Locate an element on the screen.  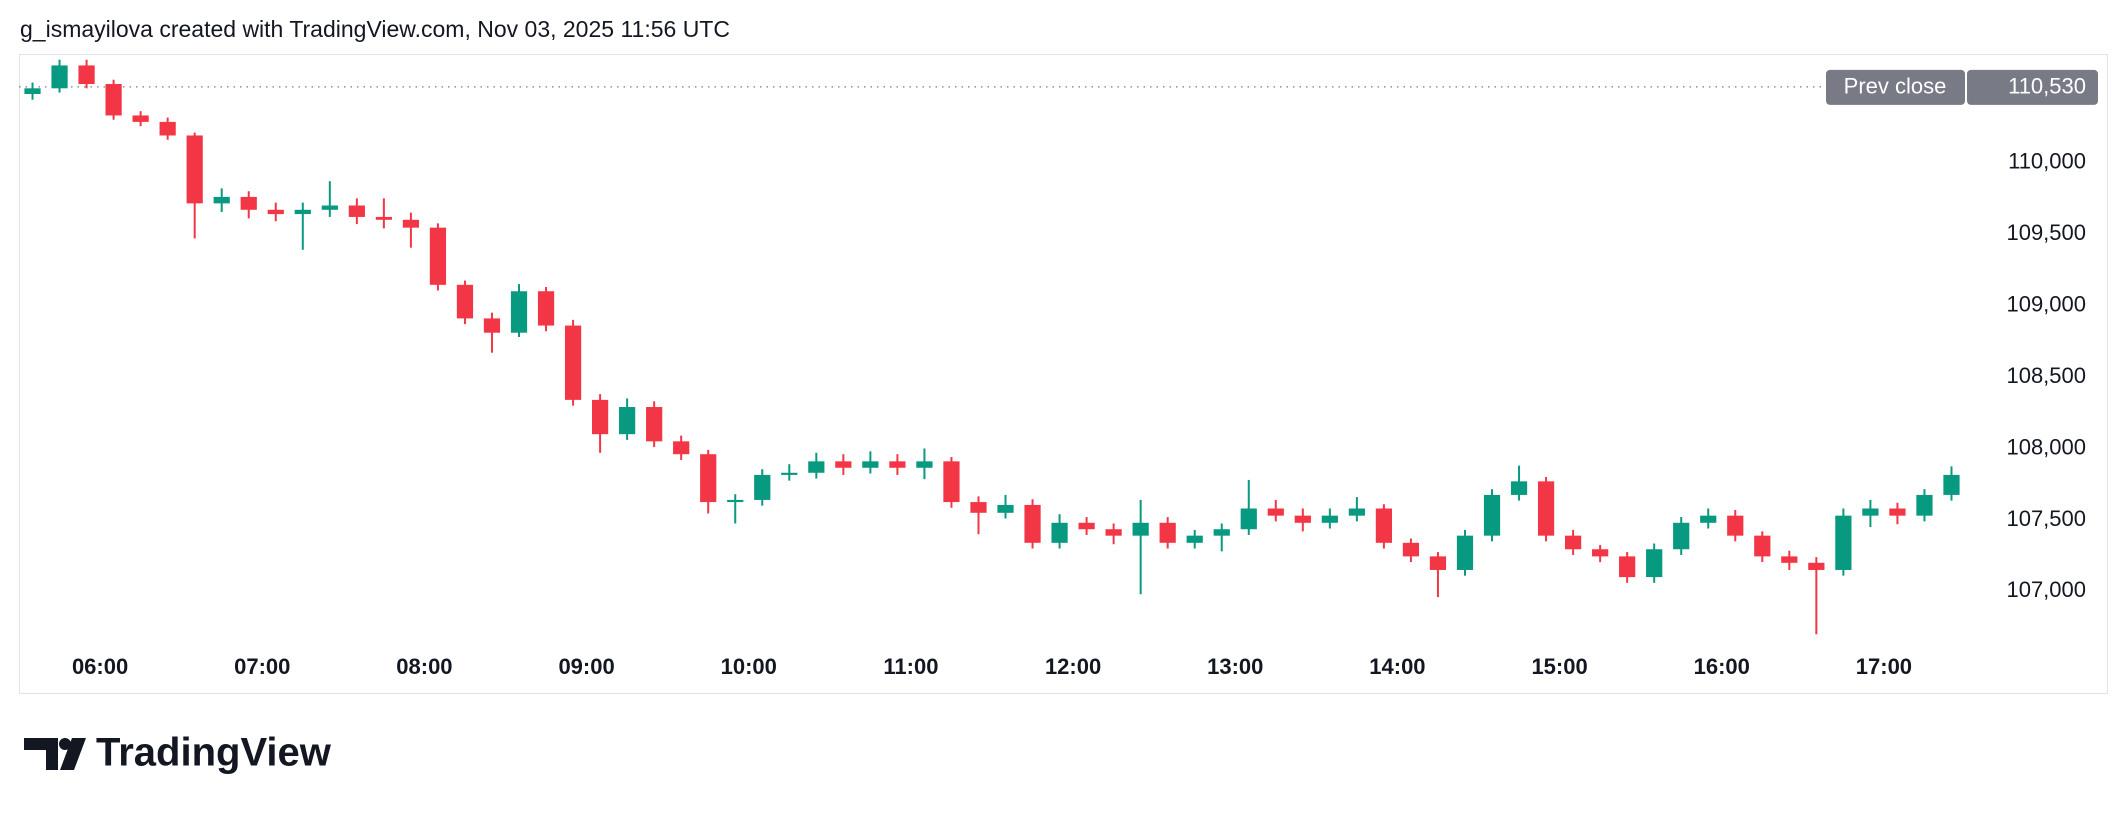
x-tick-label: 14:00 is located at coordinates (1397, 666).